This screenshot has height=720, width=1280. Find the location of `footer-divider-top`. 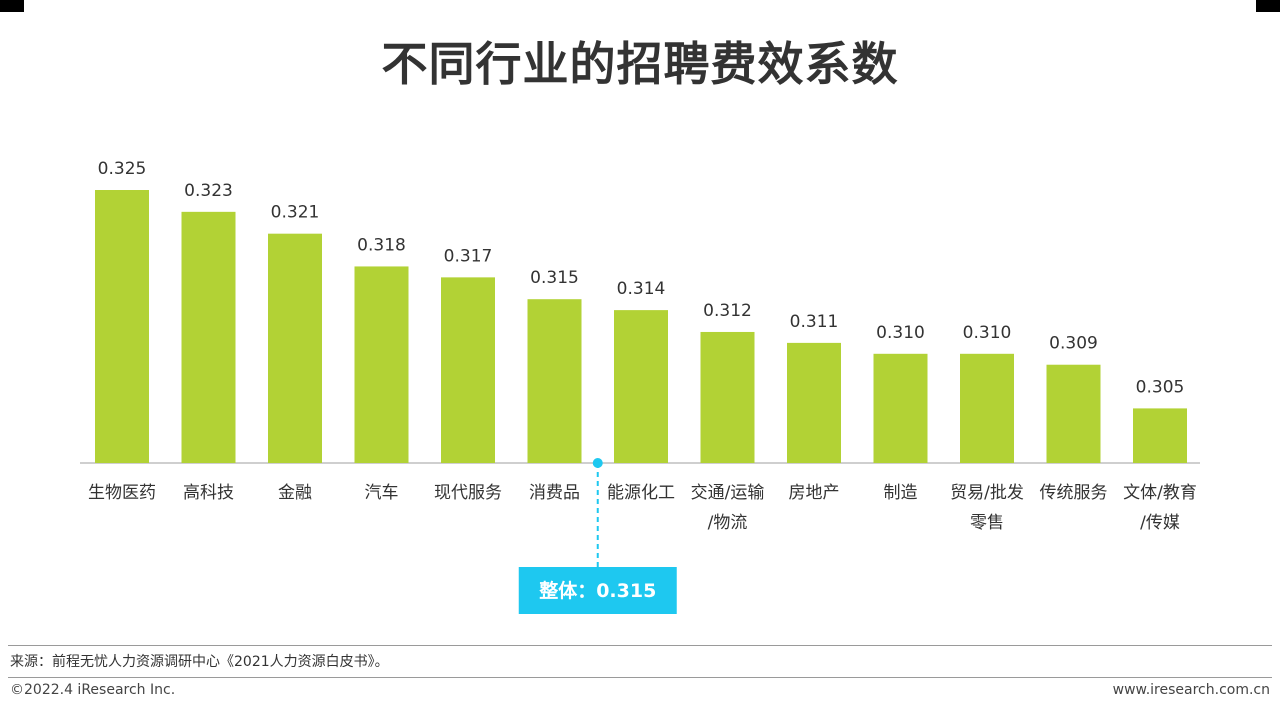

footer-divider-top is located at coordinates (640, 645).